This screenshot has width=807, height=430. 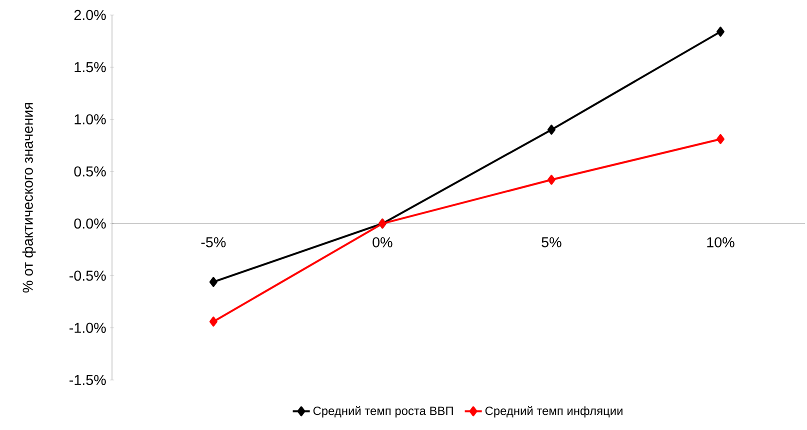 I want to click on y-tick-label: 1.5%, so click(x=90, y=67).